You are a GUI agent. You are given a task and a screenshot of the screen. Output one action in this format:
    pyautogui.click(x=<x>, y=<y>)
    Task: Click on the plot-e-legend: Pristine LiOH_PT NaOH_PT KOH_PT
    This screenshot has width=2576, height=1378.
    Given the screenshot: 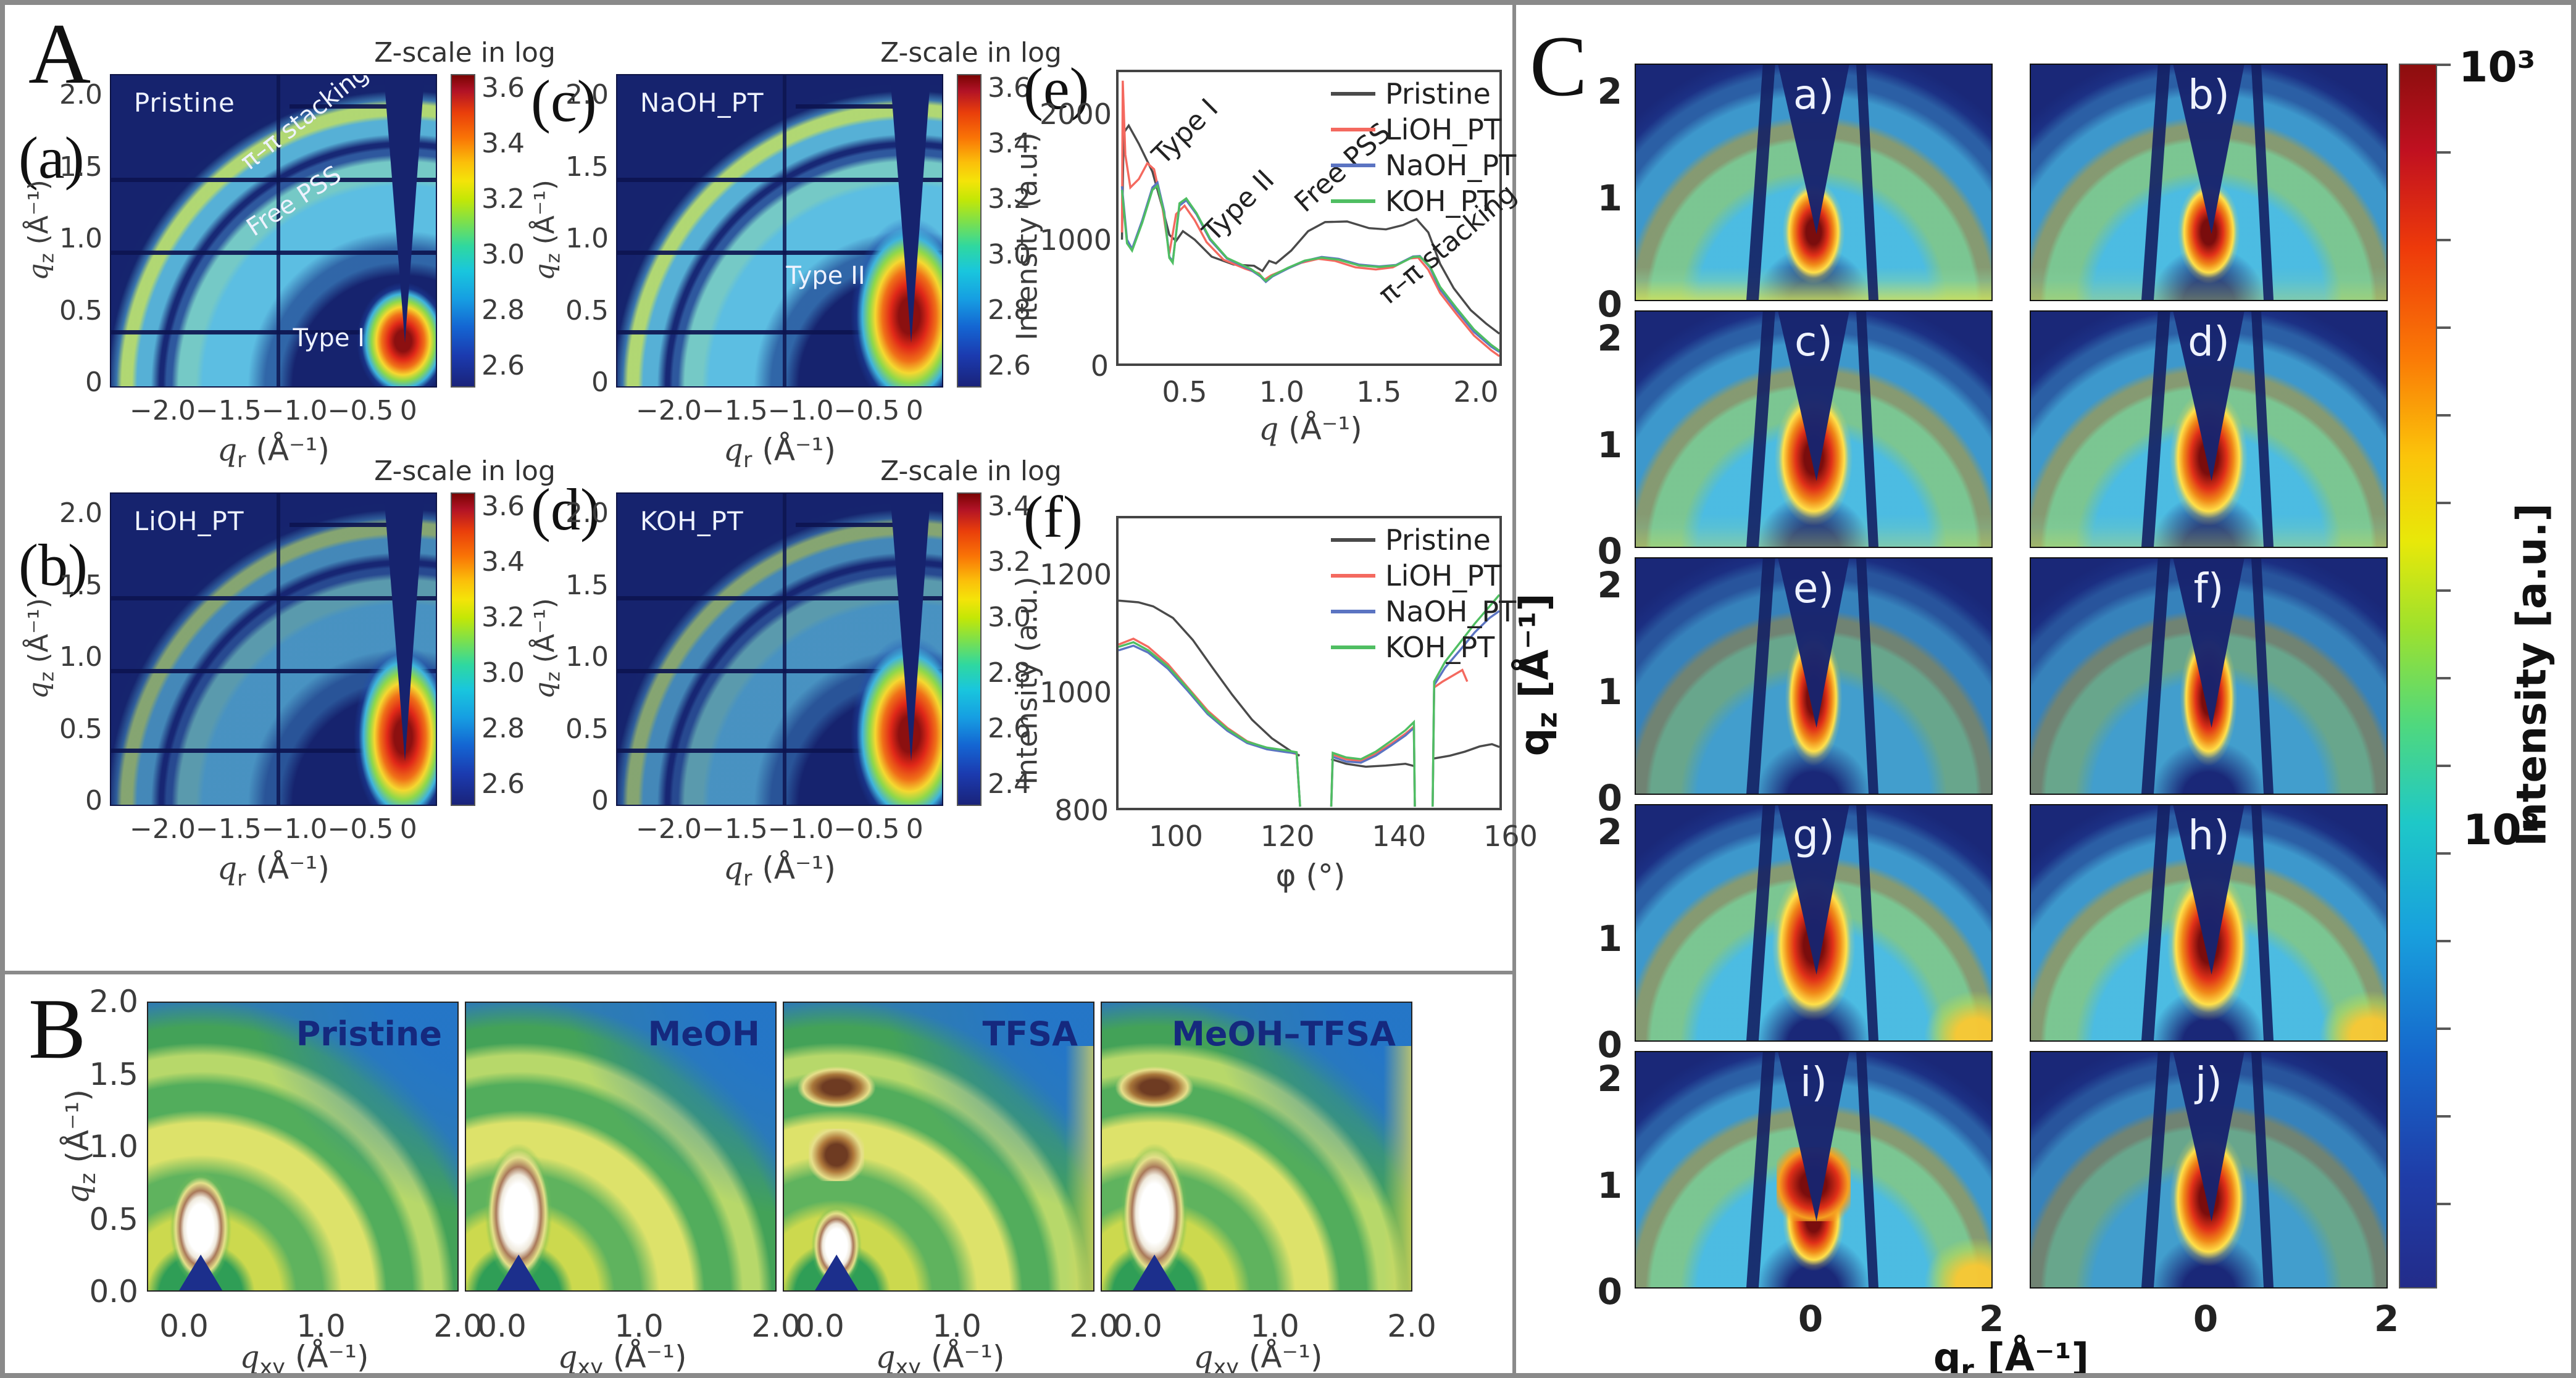 What is the action you would take?
    pyautogui.click(x=1424, y=147)
    